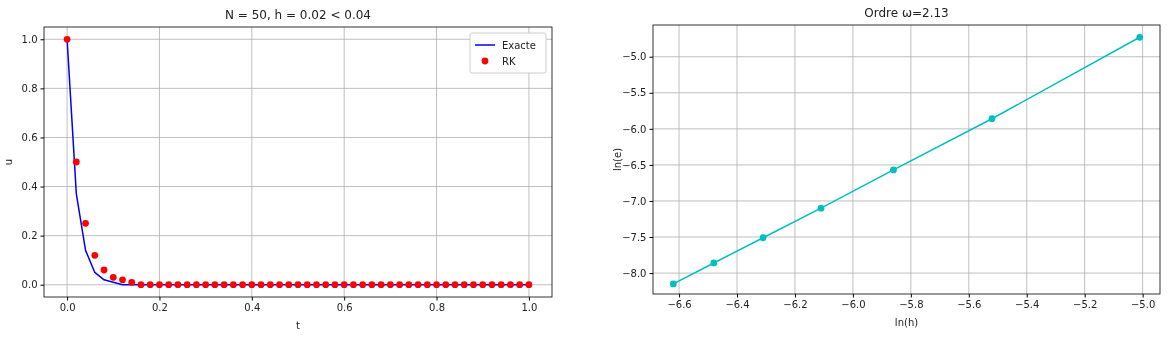 Image resolution: width=1167 pixels, height=338 pixels. I want to click on x-tick-label: −6.2, so click(795, 304).